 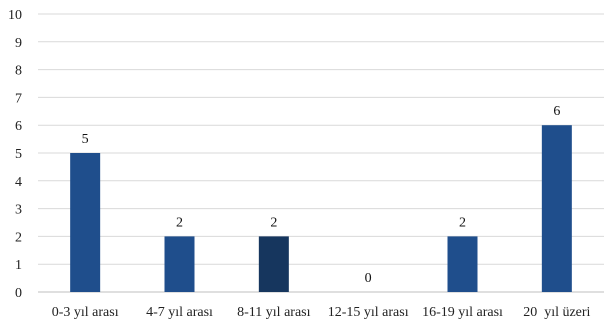 I want to click on y-axis-ticks: 0 1 2 3 4 5 6 7 8 9 10, so click(x=15, y=154).